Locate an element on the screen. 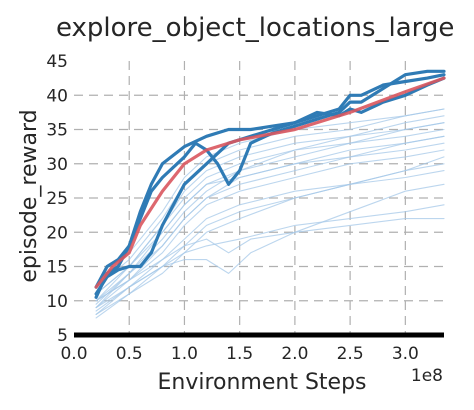 This screenshot has width=474, height=410. x-tick-label: 3.0 is located at coordinates (405, 354).